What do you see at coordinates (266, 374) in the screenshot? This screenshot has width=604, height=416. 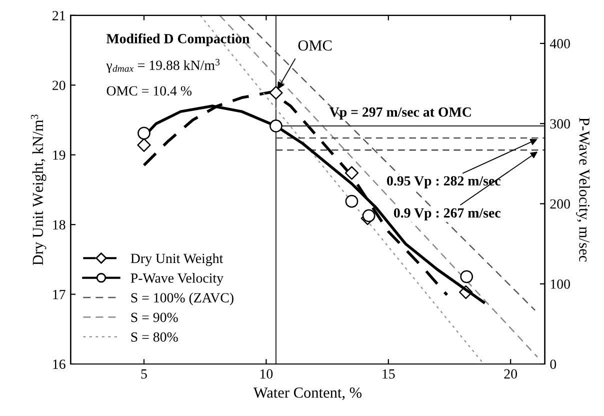 I see `x-tick-label: 10` at bounding box center [266, 374].